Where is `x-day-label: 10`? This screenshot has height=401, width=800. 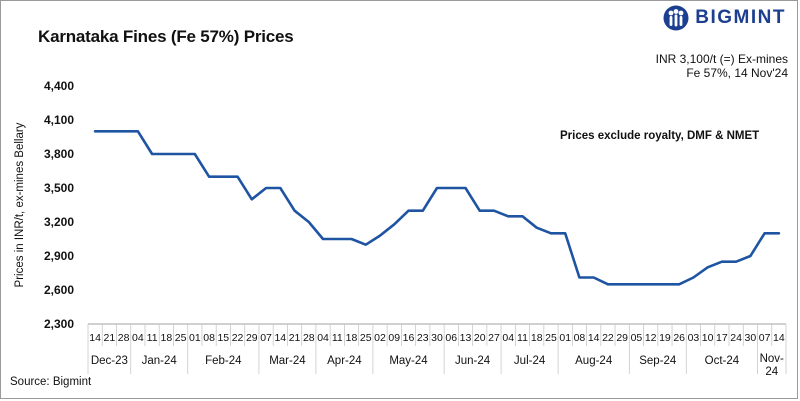
x-day-label: 10 is located at coordinates (708, 338).